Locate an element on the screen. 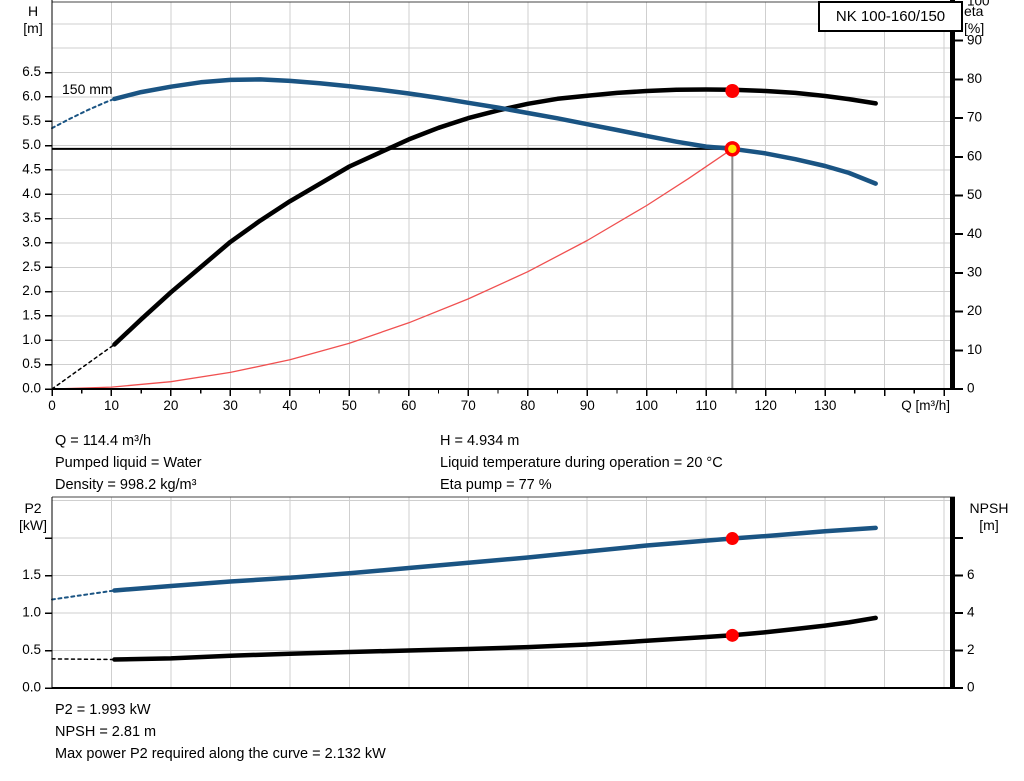 Image resolution: width=1024 pixels, height=781 pixels. eta-point-marker is located at coordinates (732, 91).